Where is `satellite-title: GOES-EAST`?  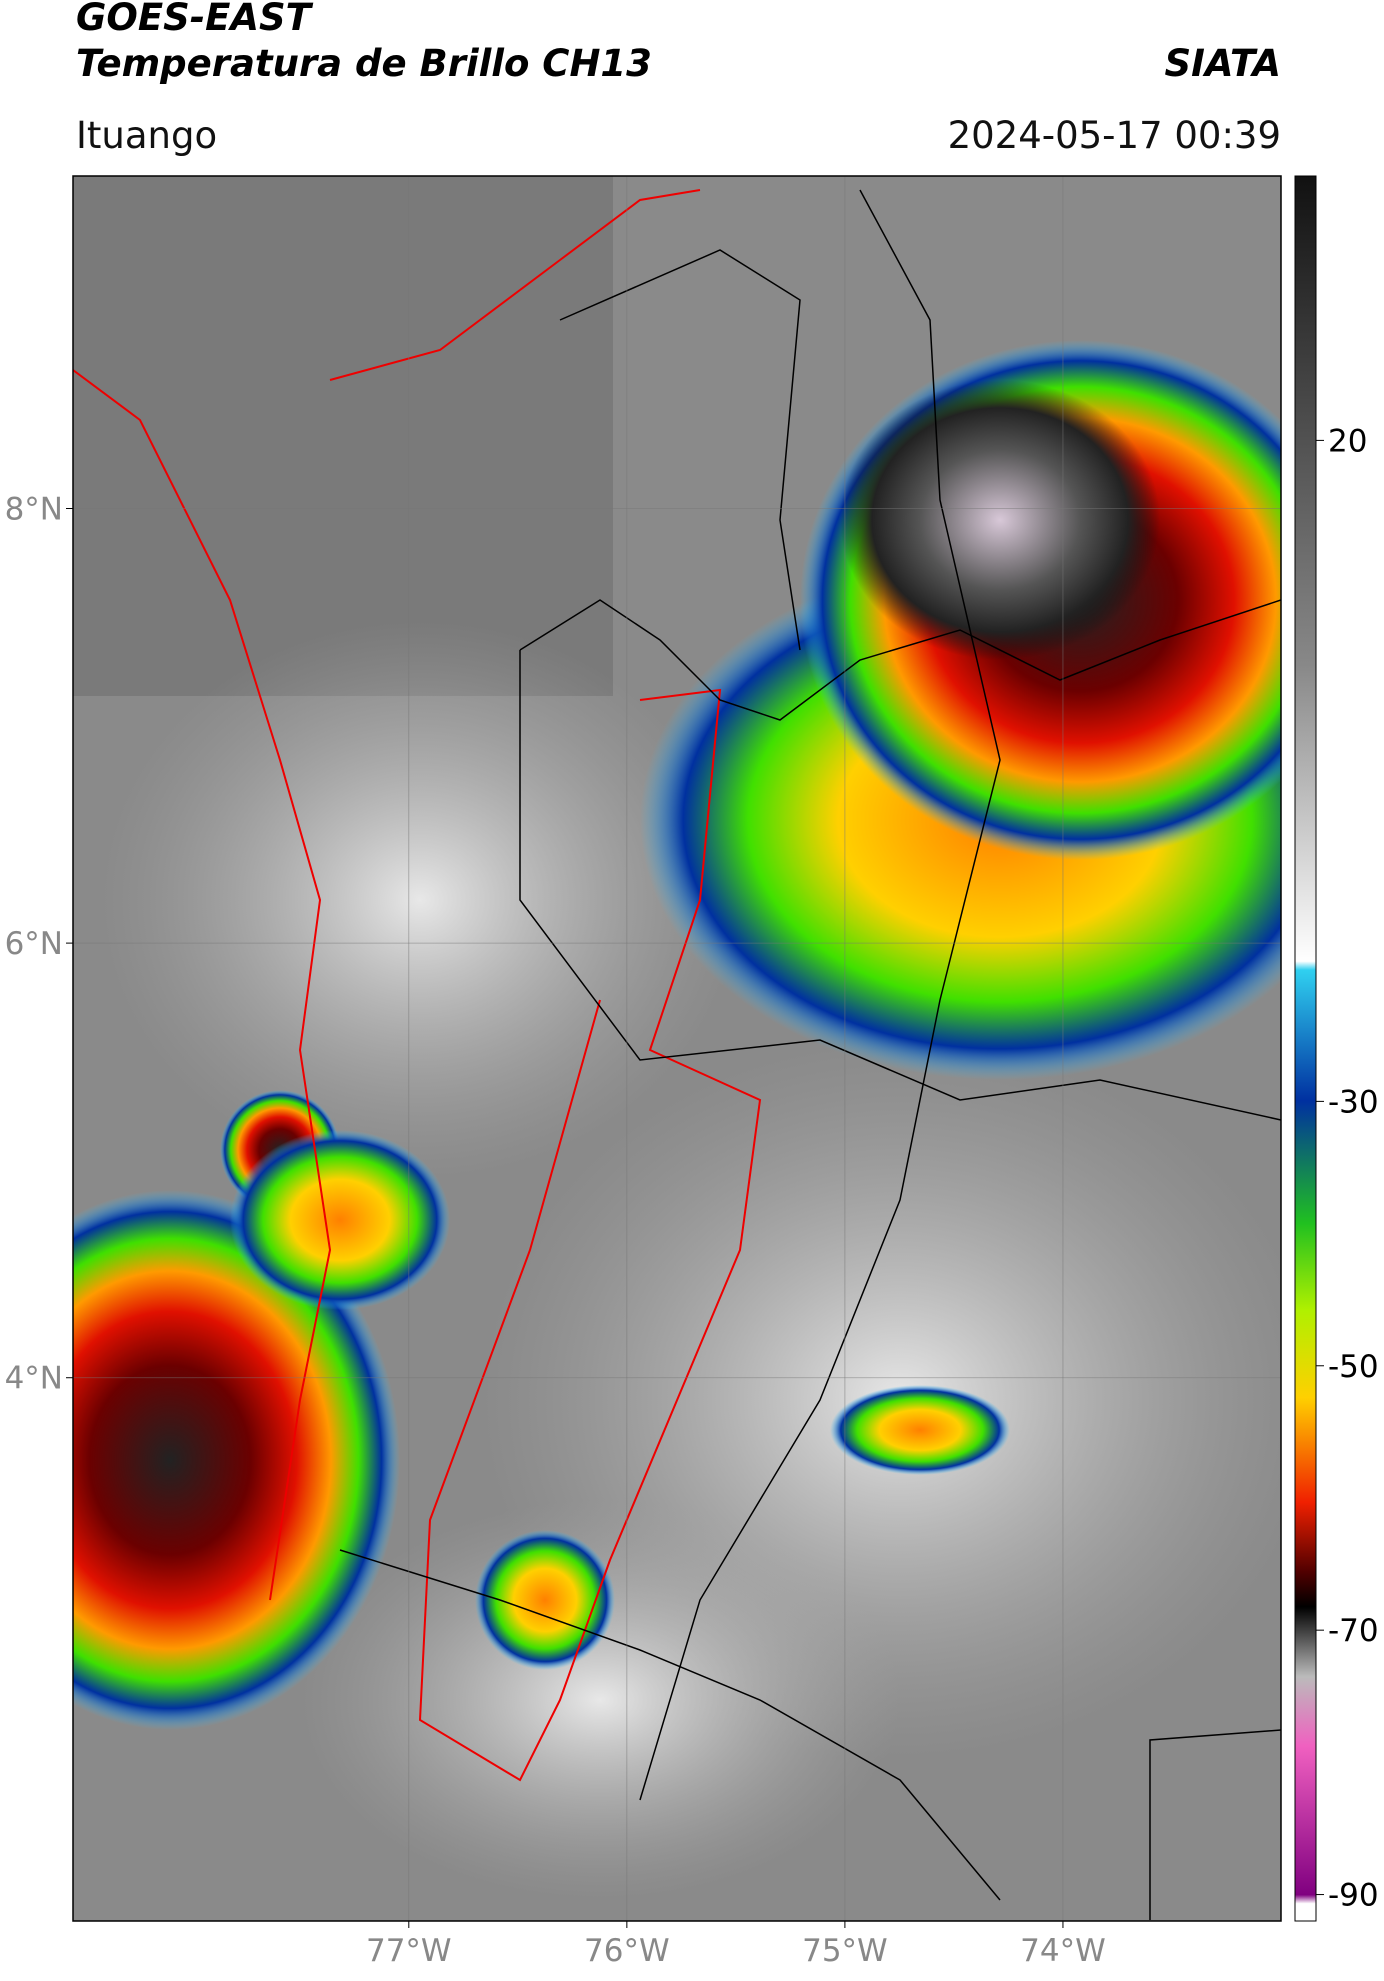
satellite-title: GOES-EAST is located at coordinates (195, 19).